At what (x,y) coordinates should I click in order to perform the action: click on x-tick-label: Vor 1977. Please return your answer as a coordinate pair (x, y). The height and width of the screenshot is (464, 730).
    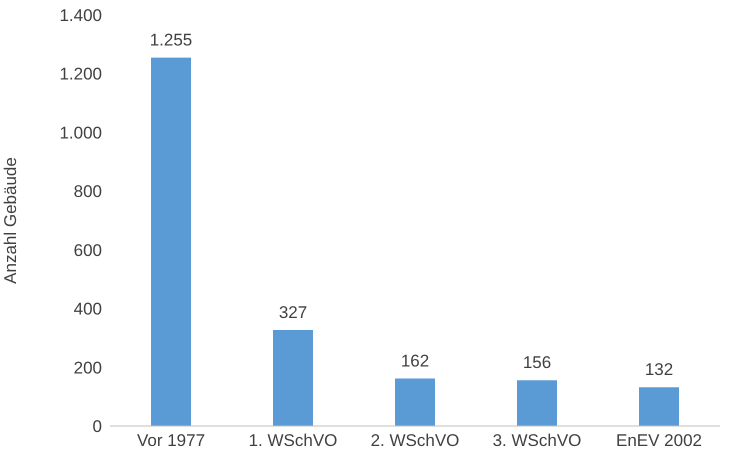
    Looking at the image, I should click on (171, 440).